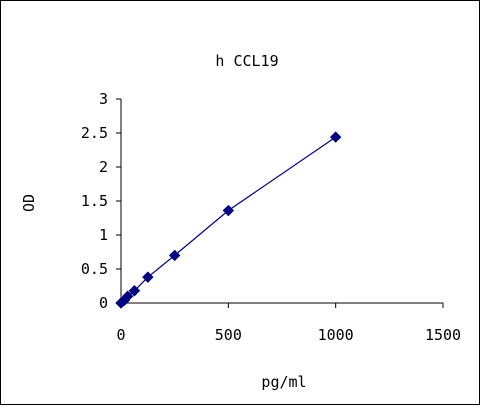 The width and height of the screenshot is (480, 411). What do you see at coordinates (120, 335) in the screenshot?
I see `x-tick-label: 0` at bounding box center [120, 335].